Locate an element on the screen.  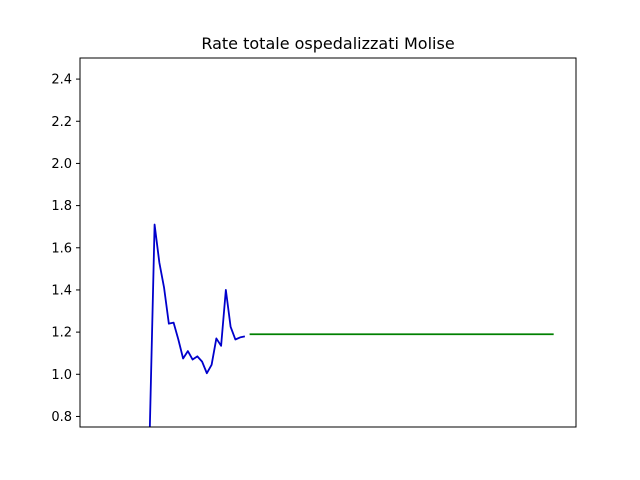
y-tick-label: 1.6 is located at coordinates (61, 248).